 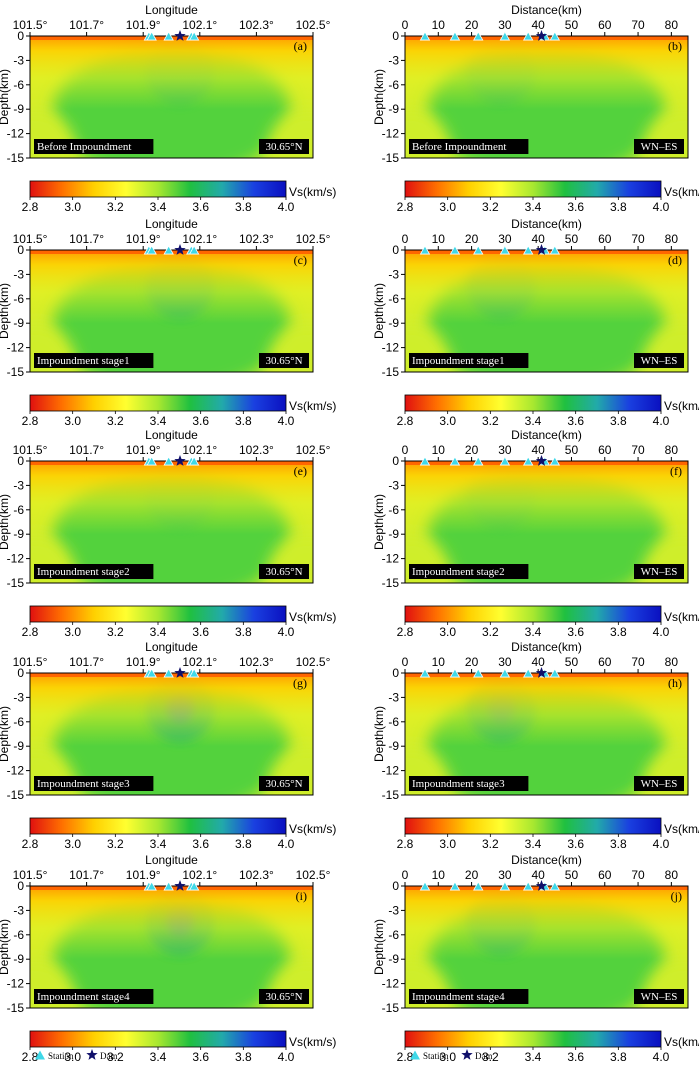 I want to click on colorbar-tick-label: 3.8, so click(x=243, y=207).